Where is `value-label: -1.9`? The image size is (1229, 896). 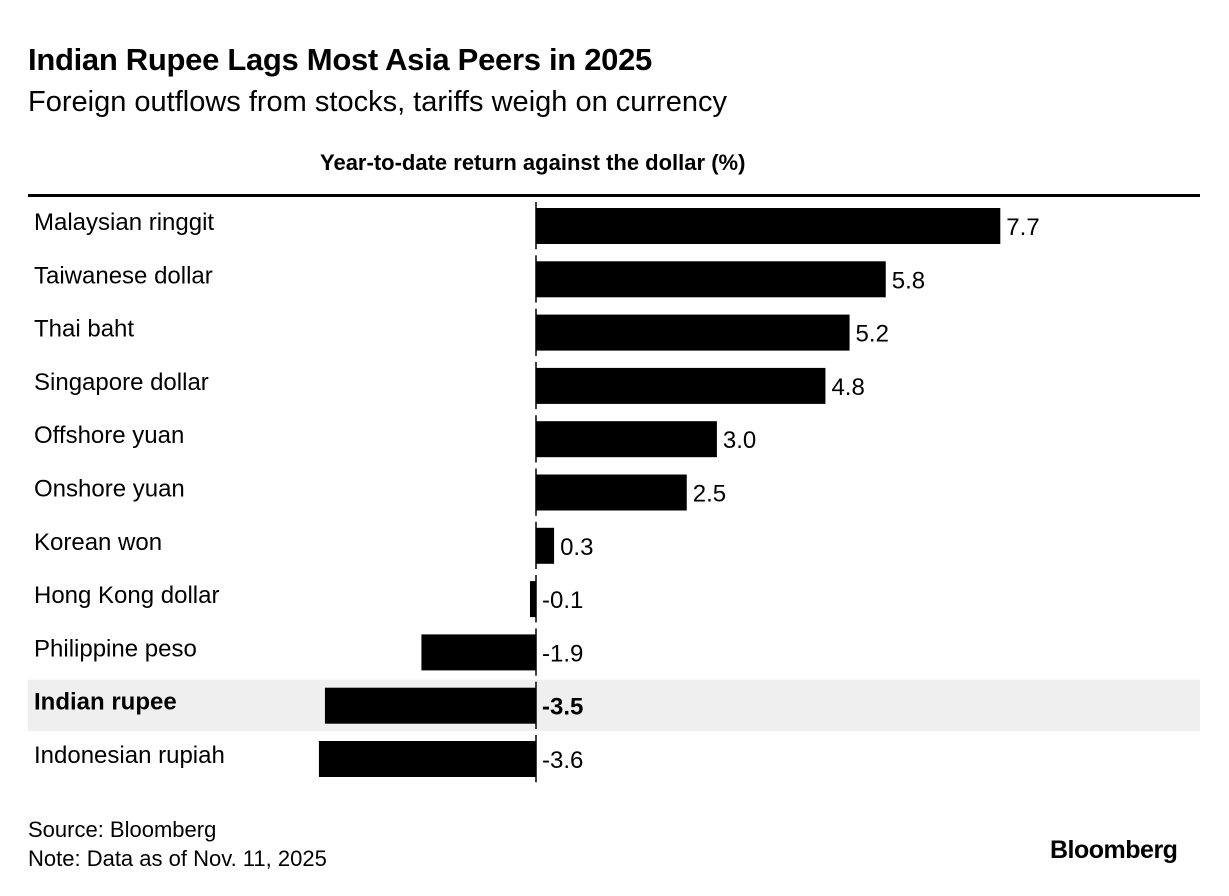 value-label: -1.9 is located at coordinates (562, 653).